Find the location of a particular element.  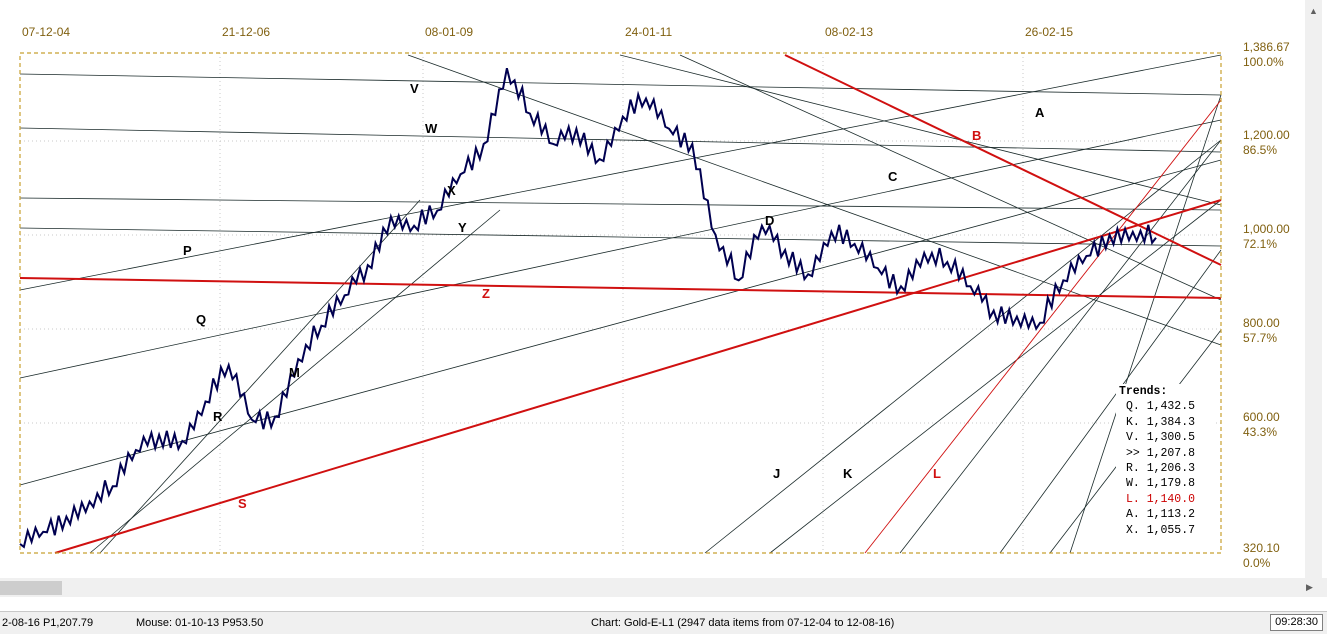

trend-row: K. 1,384.3 is located at coordinates (1161, 422).